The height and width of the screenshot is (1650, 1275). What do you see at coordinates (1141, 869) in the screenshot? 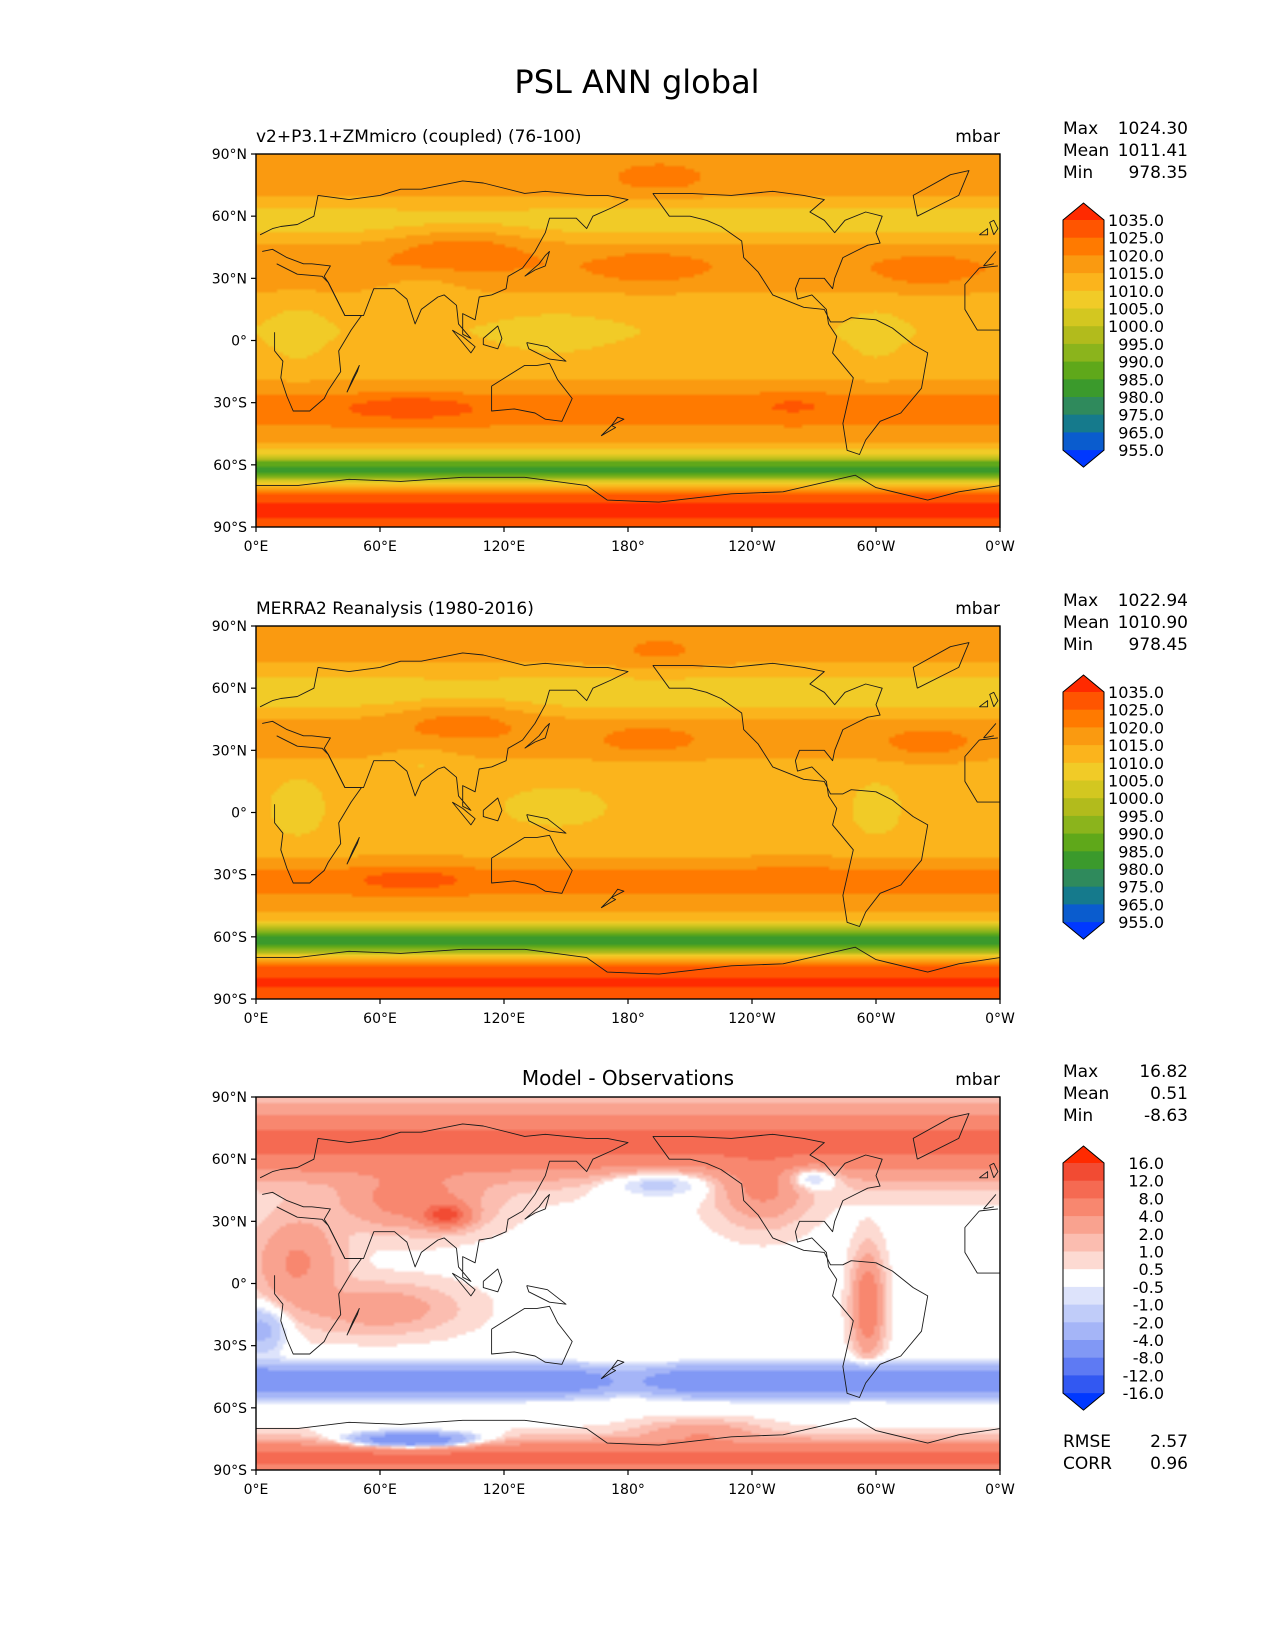
I see `colorbar-level-label: 980.0` at bounding box center [1141, 869].